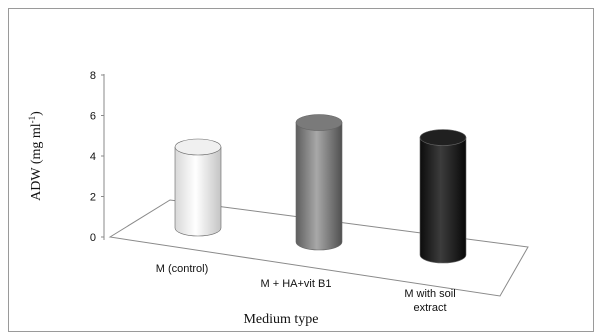 Image resolution: width=601 pixels, height=336 pixels. Describe the element at coordinates (93, 76) in the screenshot. I see `y-tick-label-4: 8` at that location.